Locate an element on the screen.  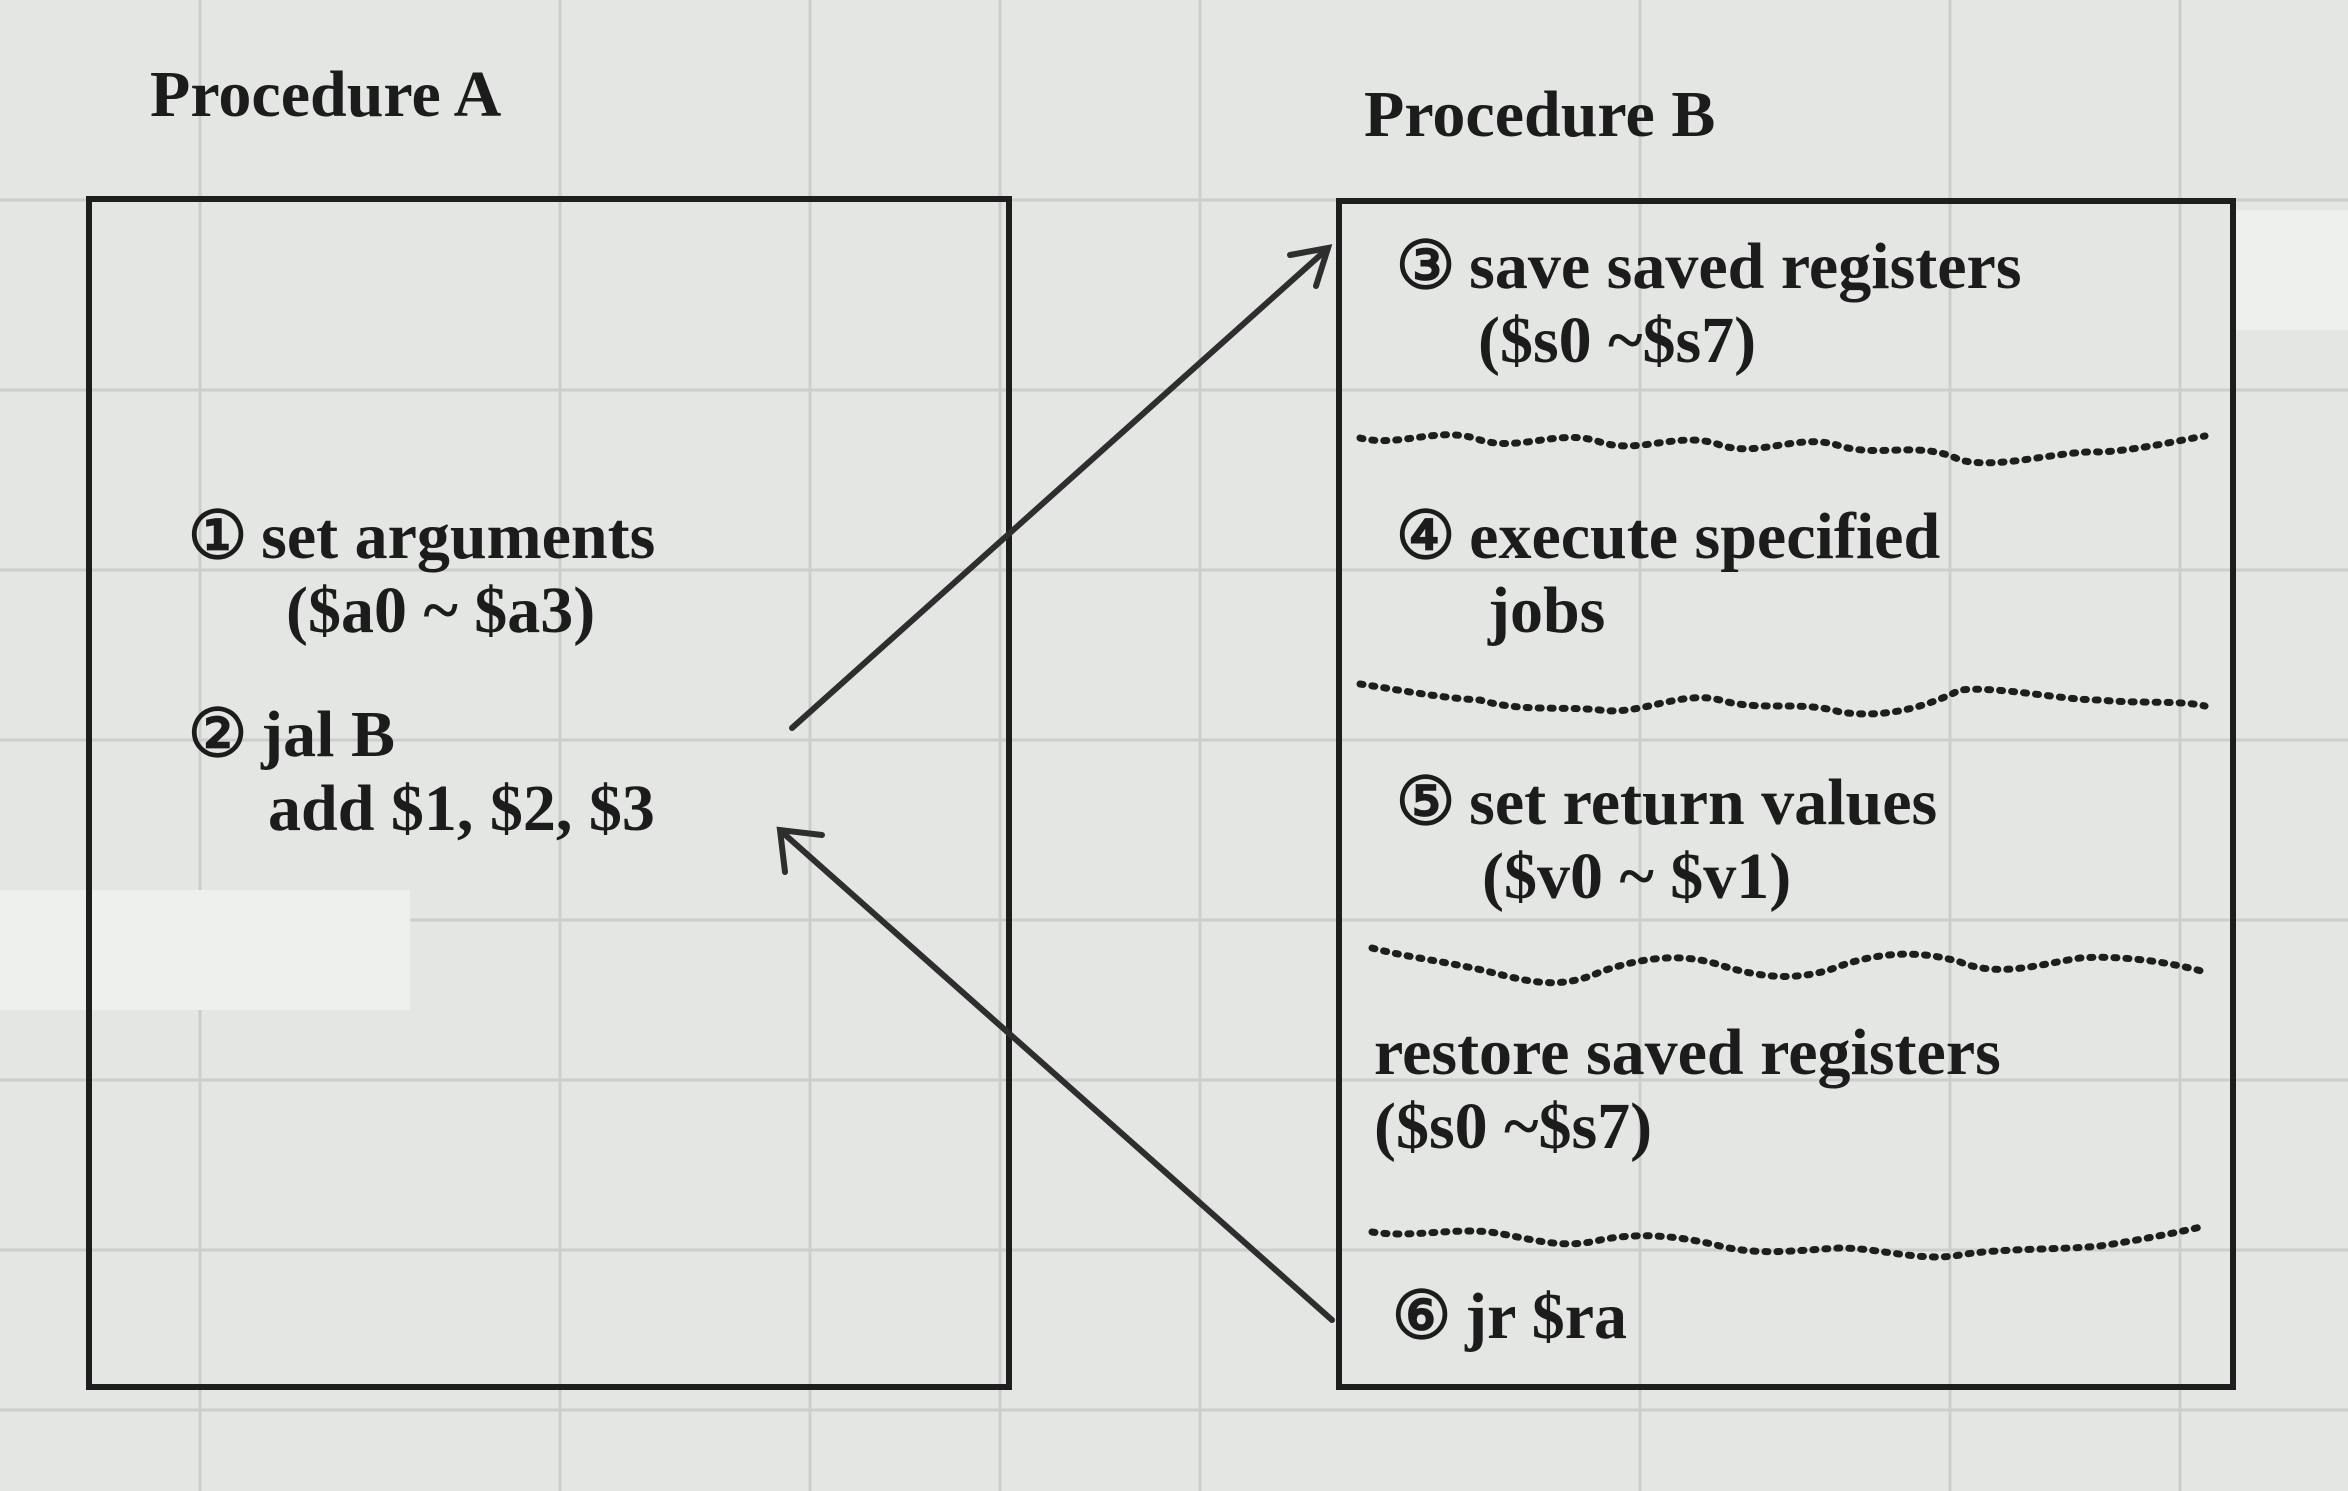
step-6-label: jr $ra is located at coordinates (1546, 1316).